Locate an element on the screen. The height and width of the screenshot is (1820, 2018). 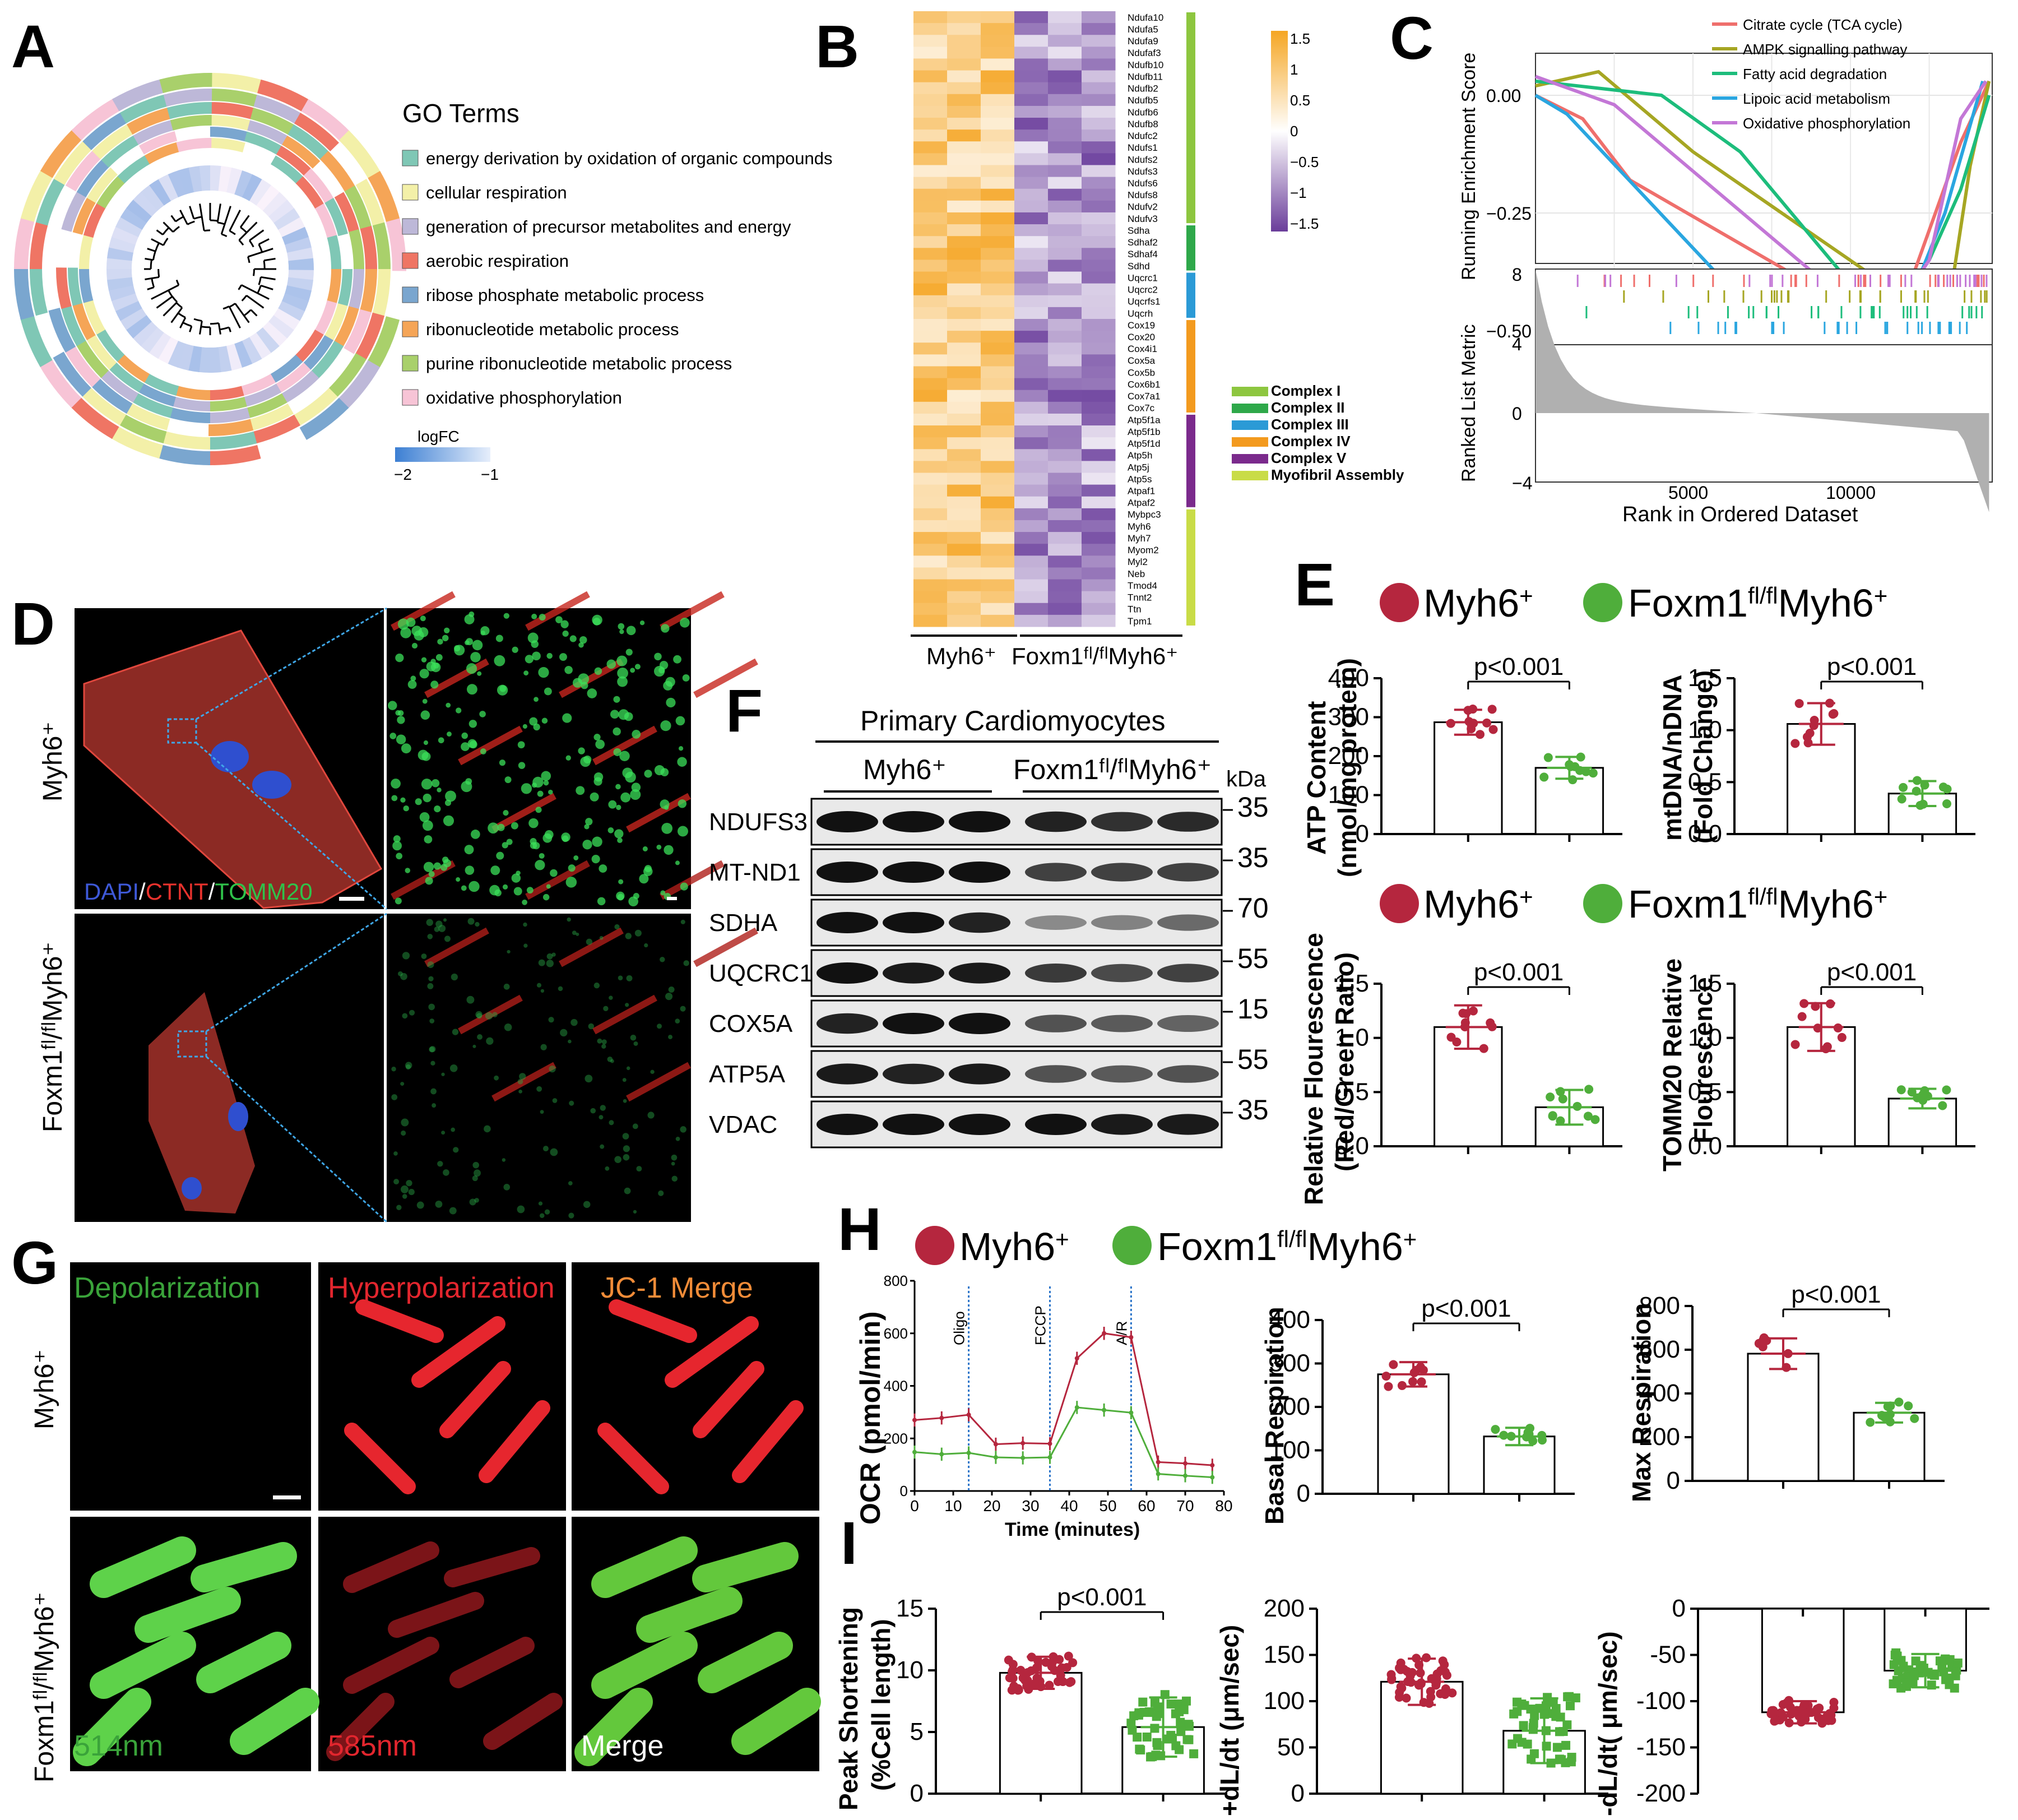
go-term-label: aerobic respiration is located at coordinates (497, 261).